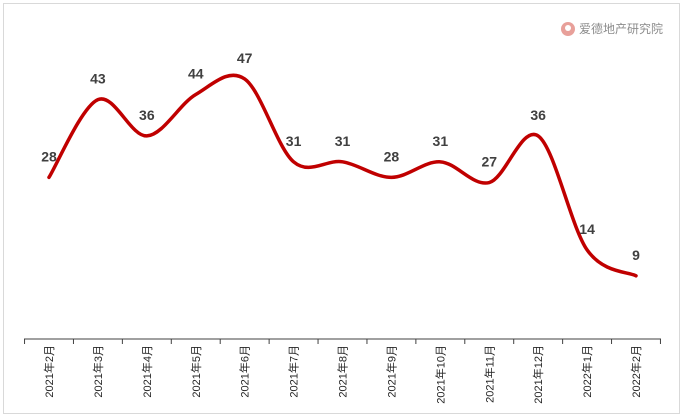 This screenshot has width=685, height=419. I want to click on data-label: 14, so click(587, 229).